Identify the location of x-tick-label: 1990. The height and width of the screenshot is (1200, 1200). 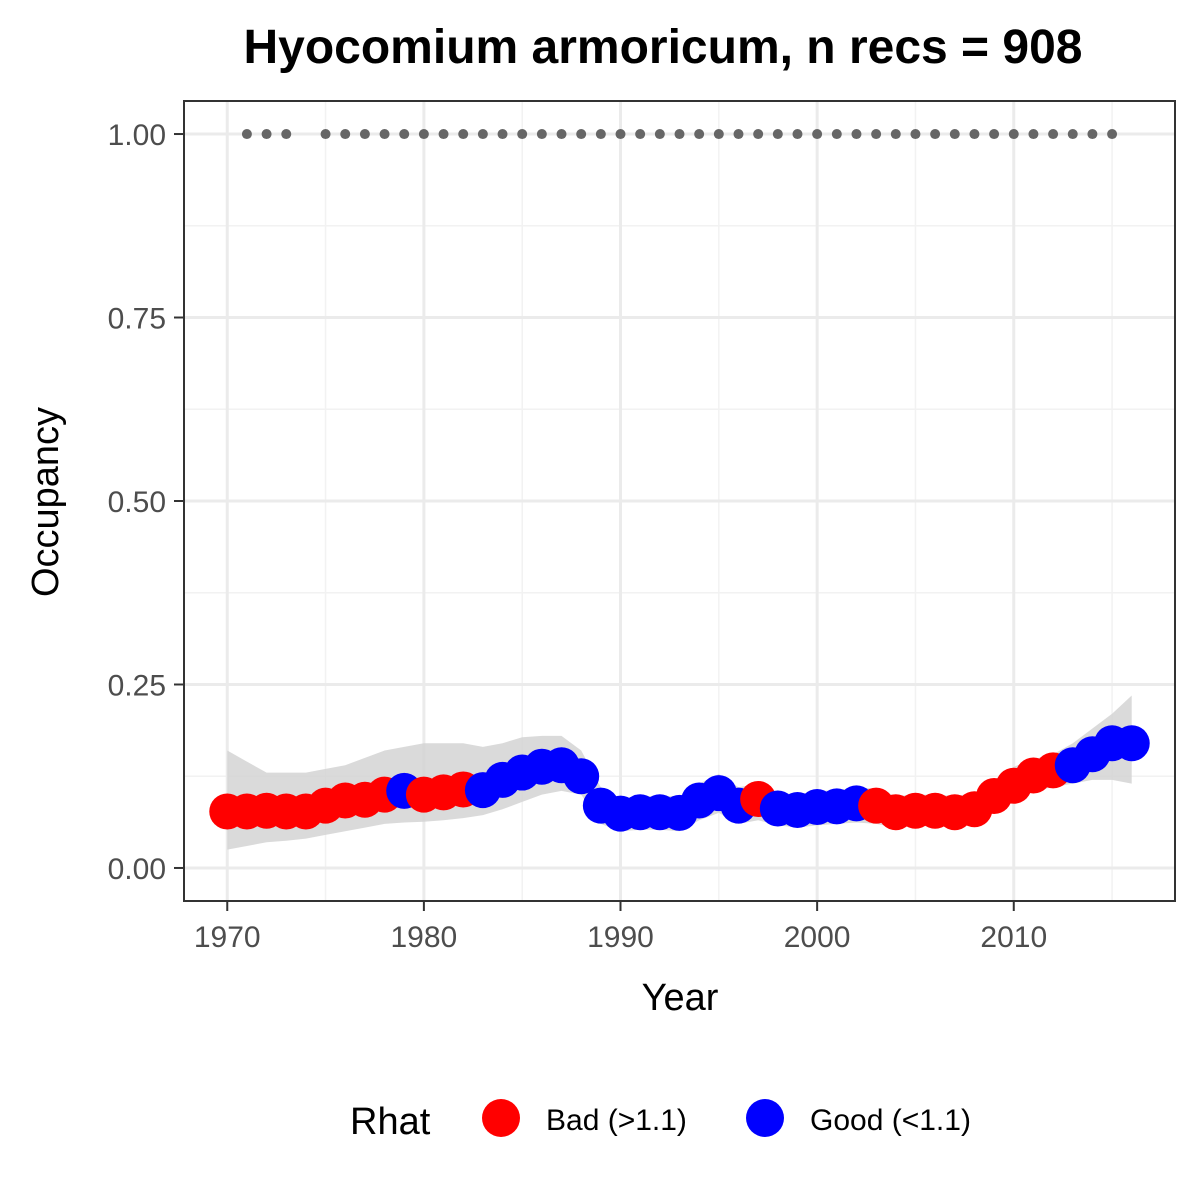
(620, 937).